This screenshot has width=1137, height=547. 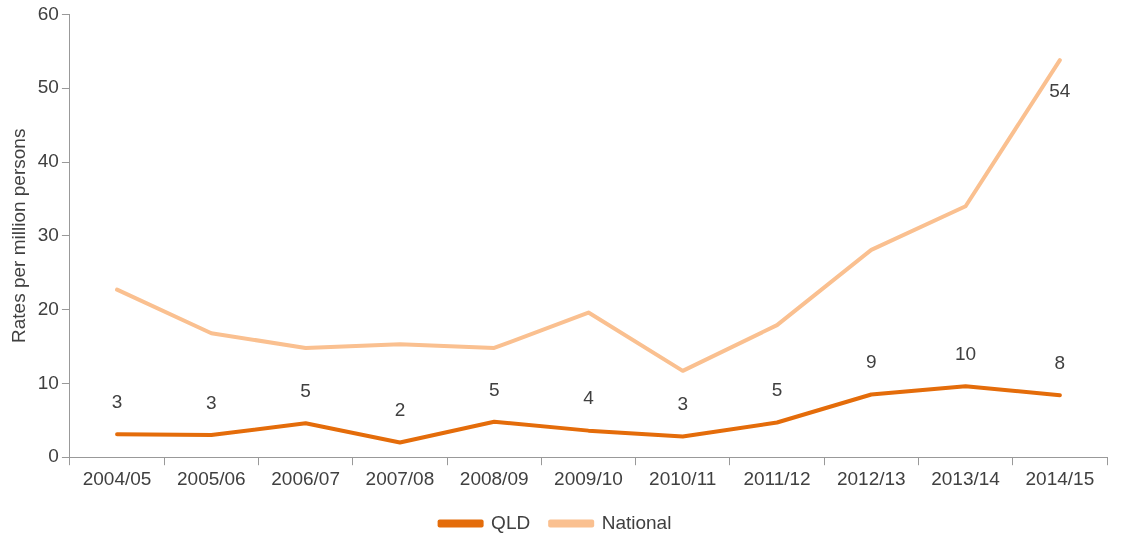 I want to click on x-tick-label: 2014/15, so click(x=1060, y=478).